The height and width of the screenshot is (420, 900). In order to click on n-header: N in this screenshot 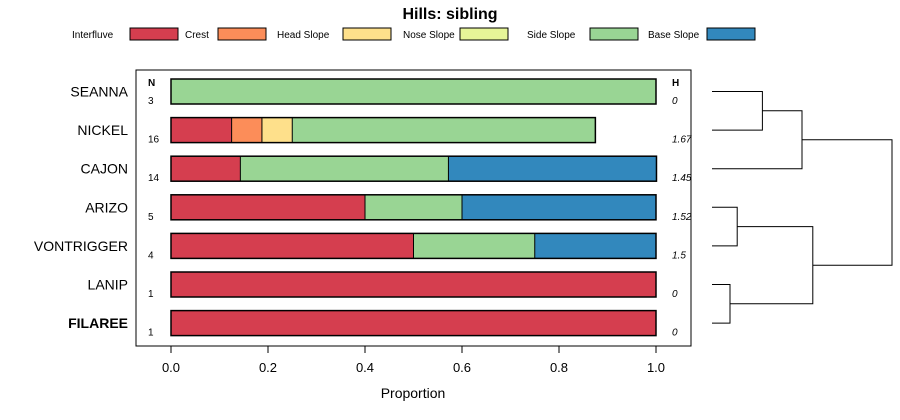, I will do `click(151, 83)`.